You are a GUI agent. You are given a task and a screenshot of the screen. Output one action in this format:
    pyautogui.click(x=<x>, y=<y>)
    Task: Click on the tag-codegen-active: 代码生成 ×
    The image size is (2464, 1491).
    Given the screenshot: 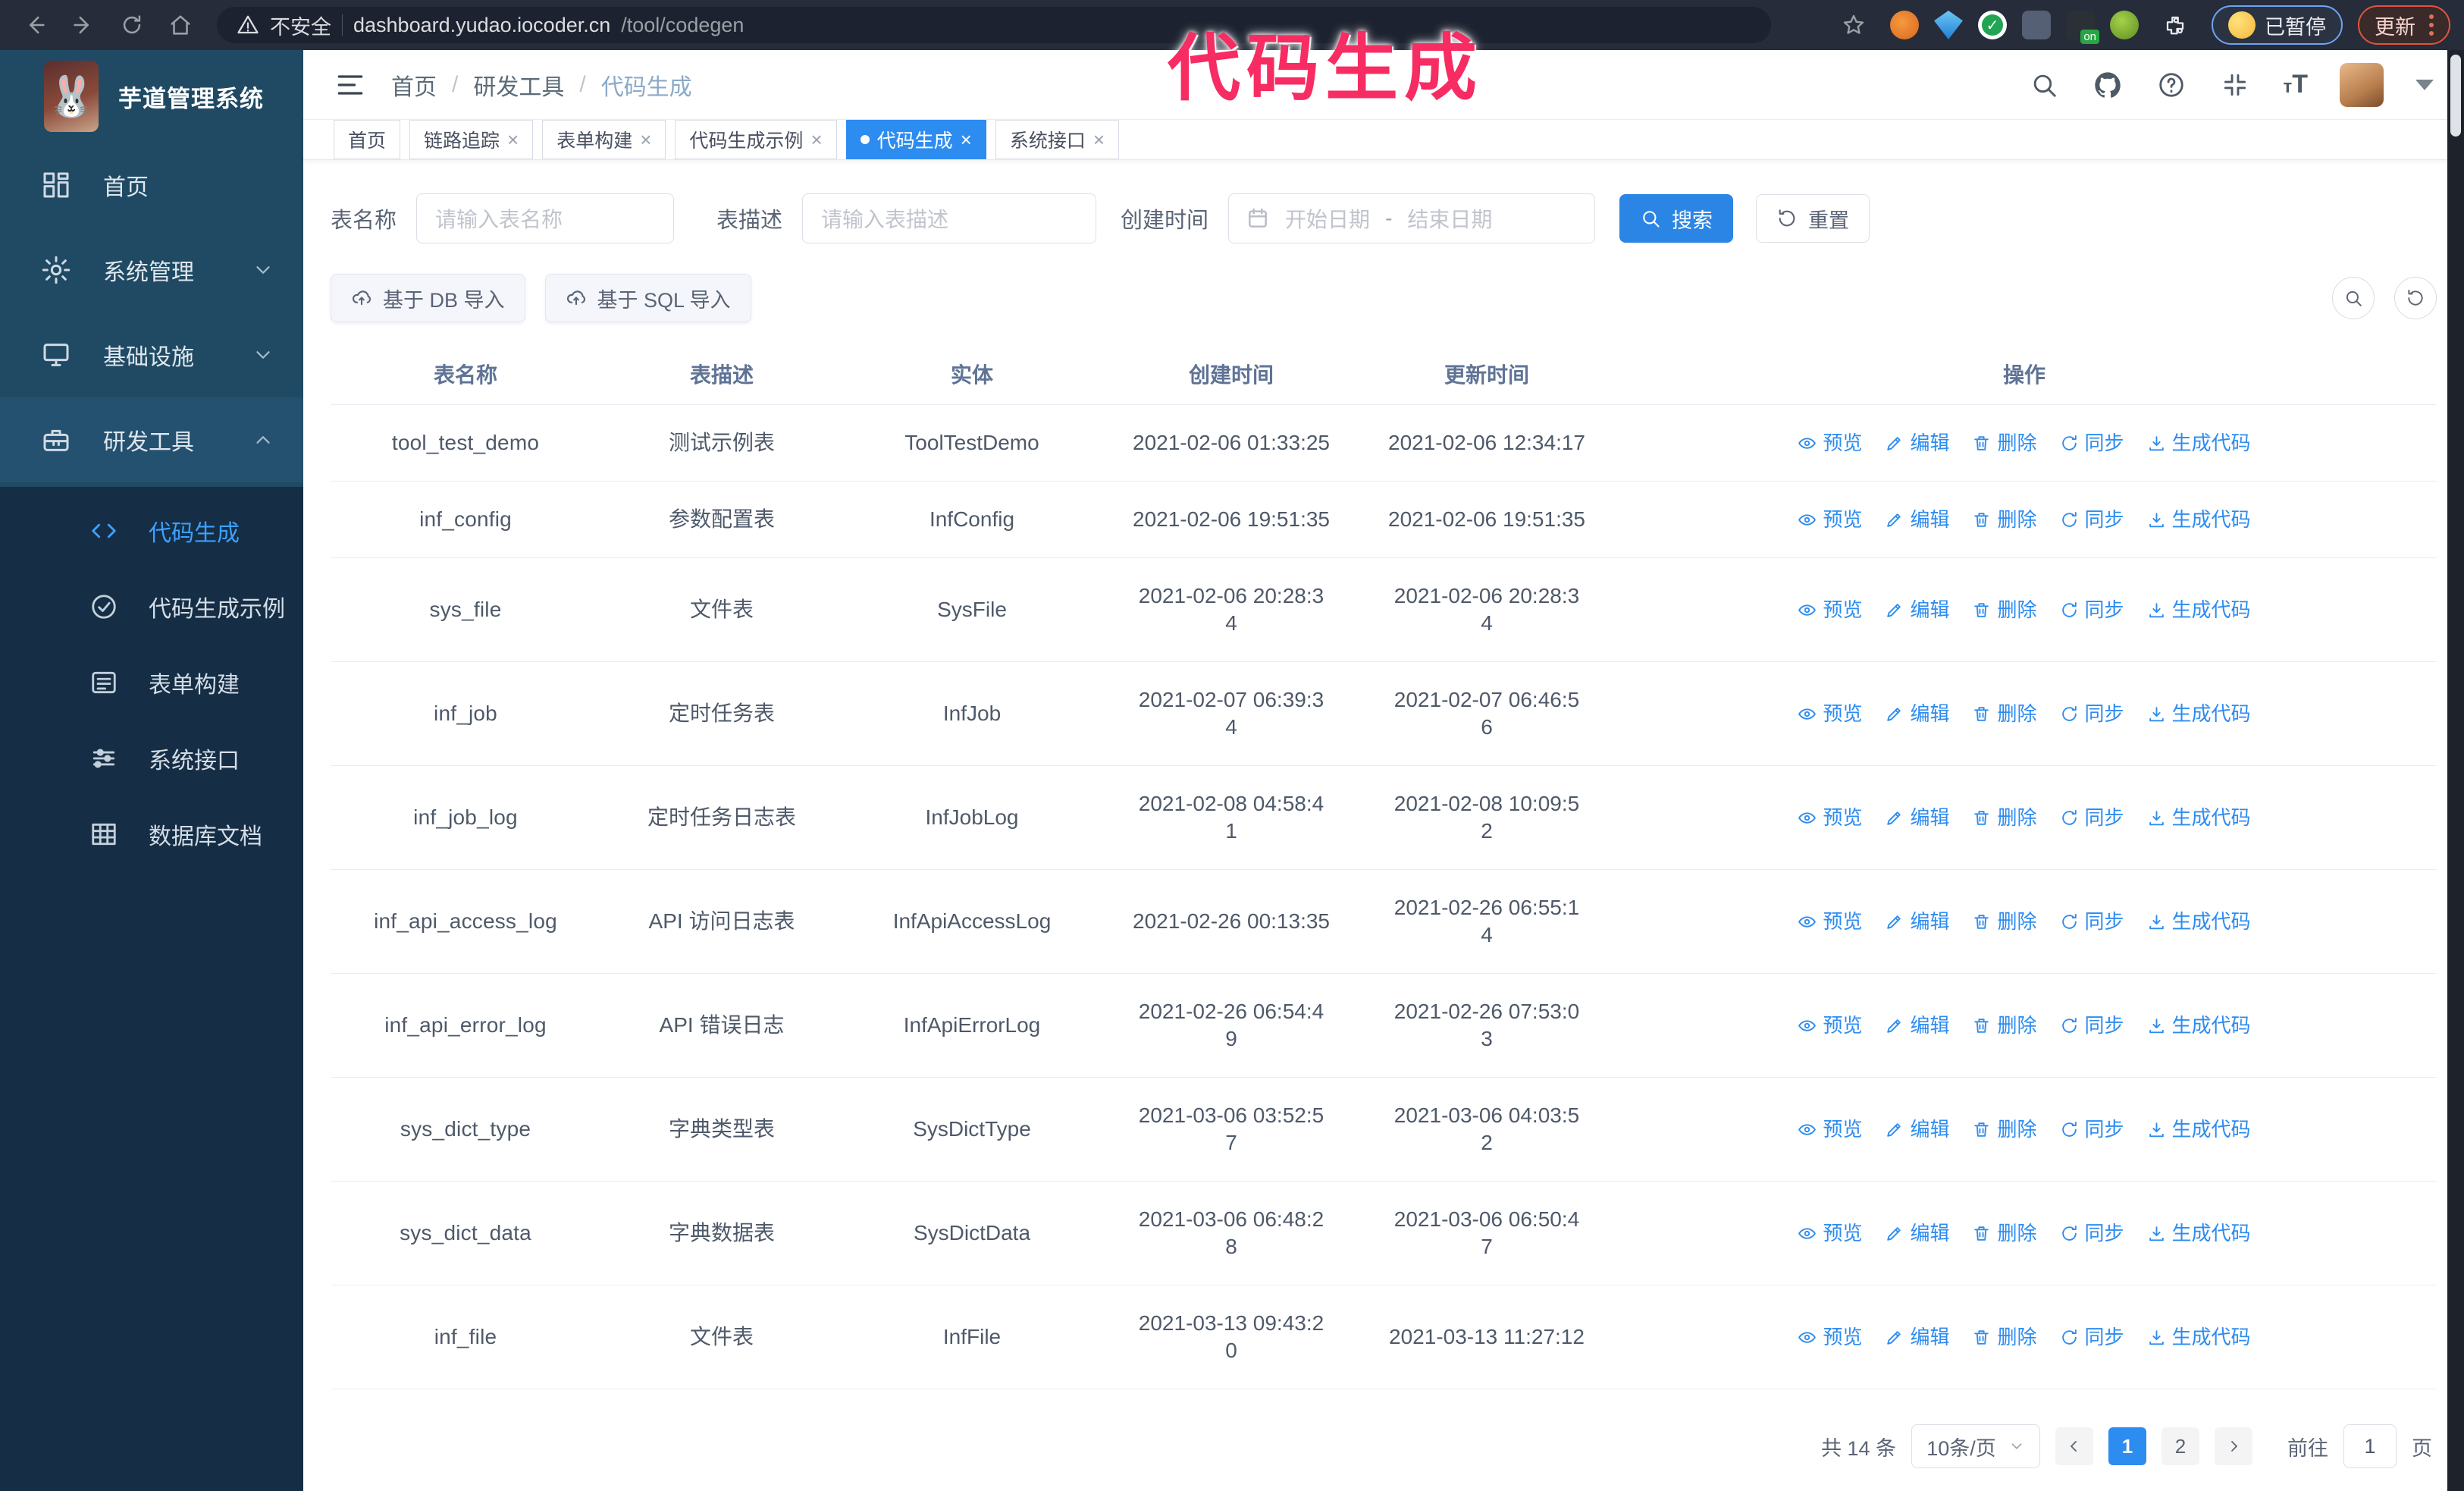 What is the action you would take?
    pyautogui.click(x=915, y=139)
    